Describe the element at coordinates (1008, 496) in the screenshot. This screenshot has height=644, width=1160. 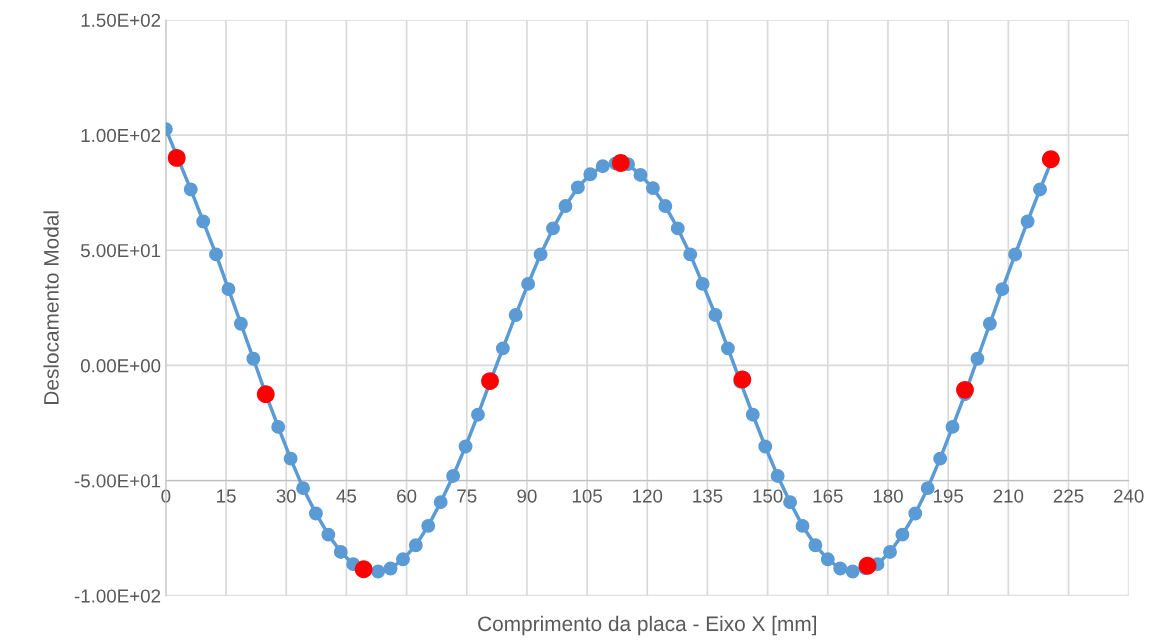
I see `x-tick-label: 210` at that location.